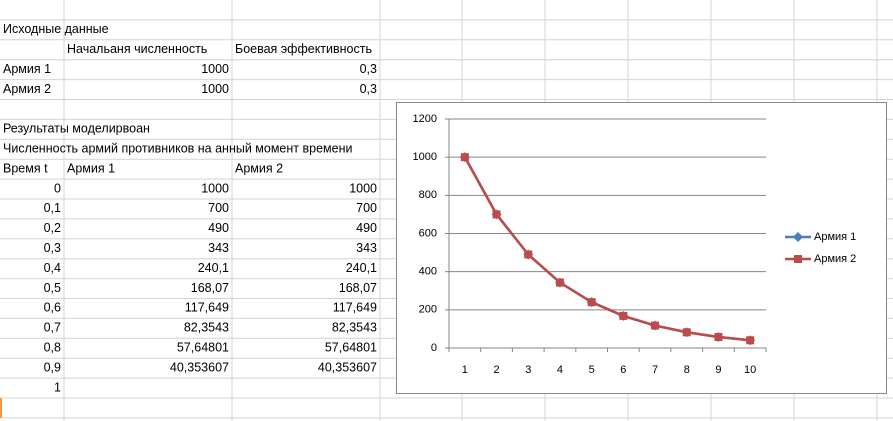  I want to click on y-tick-label: 1200, so click(425, 119).